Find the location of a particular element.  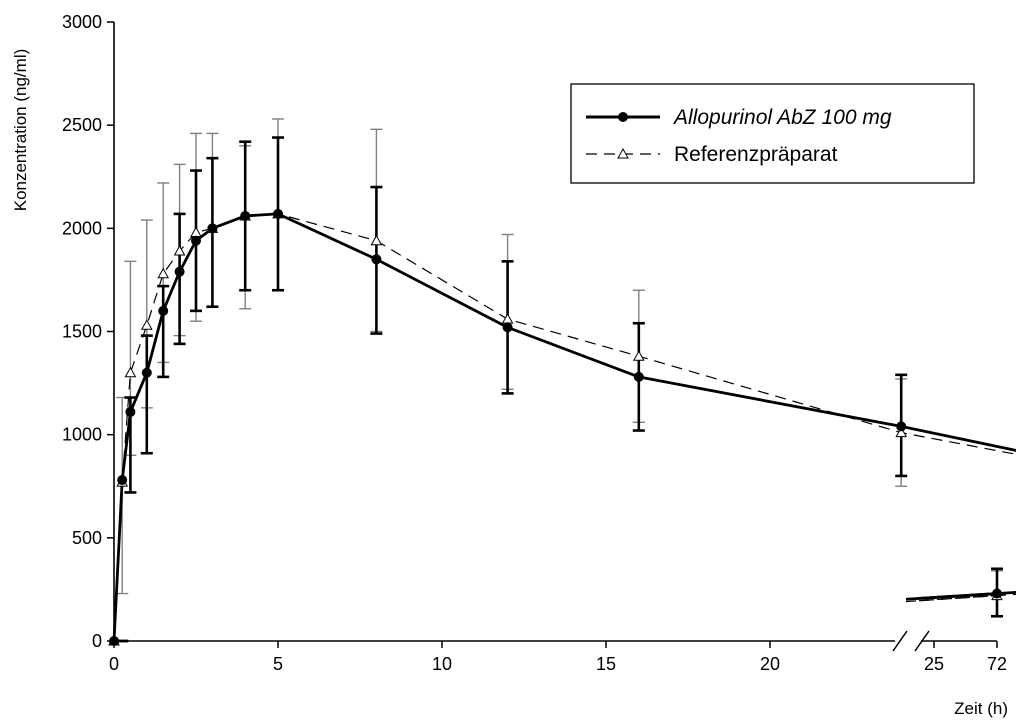

x-tick-label: 20 is located at coordinates (770, 664).